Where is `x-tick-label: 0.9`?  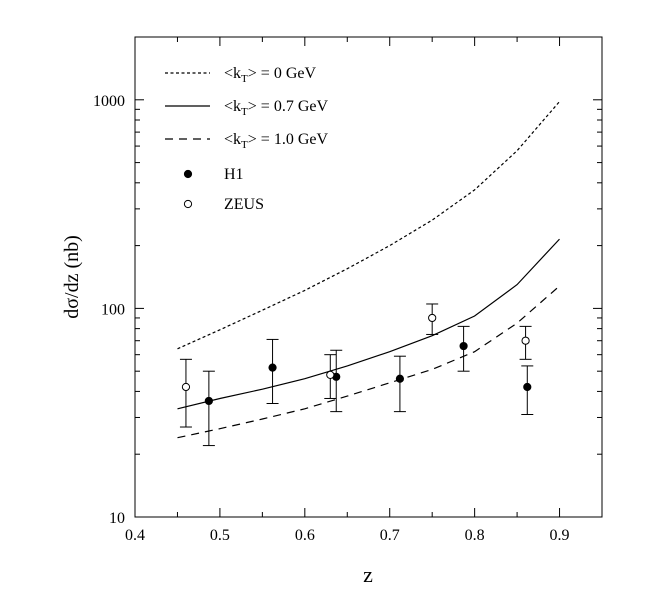 x-tick-label: 0.9 is located at coordinates (560, 535).